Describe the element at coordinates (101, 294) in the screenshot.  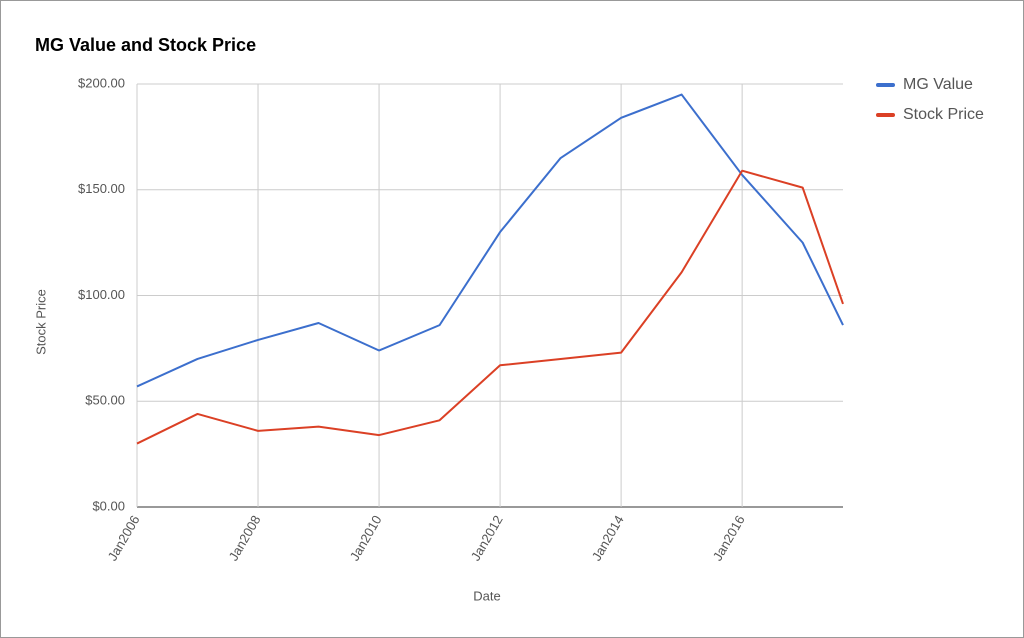
I see `y-tick-label: $100.00` at that location.